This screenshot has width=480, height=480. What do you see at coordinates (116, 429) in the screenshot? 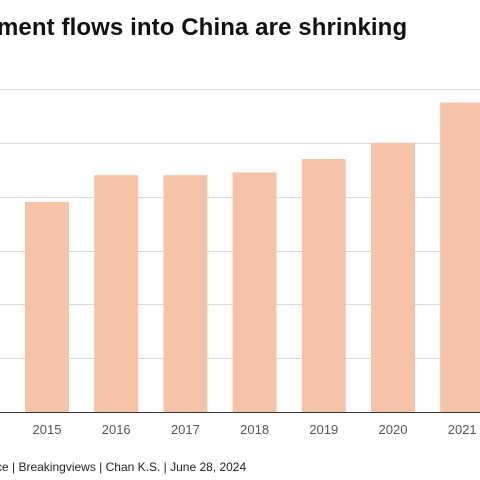
I see `x-tick-label: 2016` at bounding box center [116, 429].